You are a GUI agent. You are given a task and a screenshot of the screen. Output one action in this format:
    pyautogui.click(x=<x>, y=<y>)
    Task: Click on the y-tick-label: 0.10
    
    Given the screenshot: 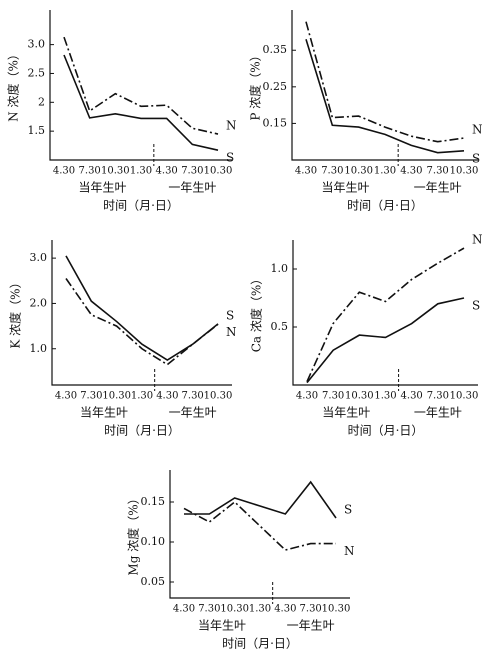 What is the action you would take?
    pyautogui.click(x=153, y=541)
    